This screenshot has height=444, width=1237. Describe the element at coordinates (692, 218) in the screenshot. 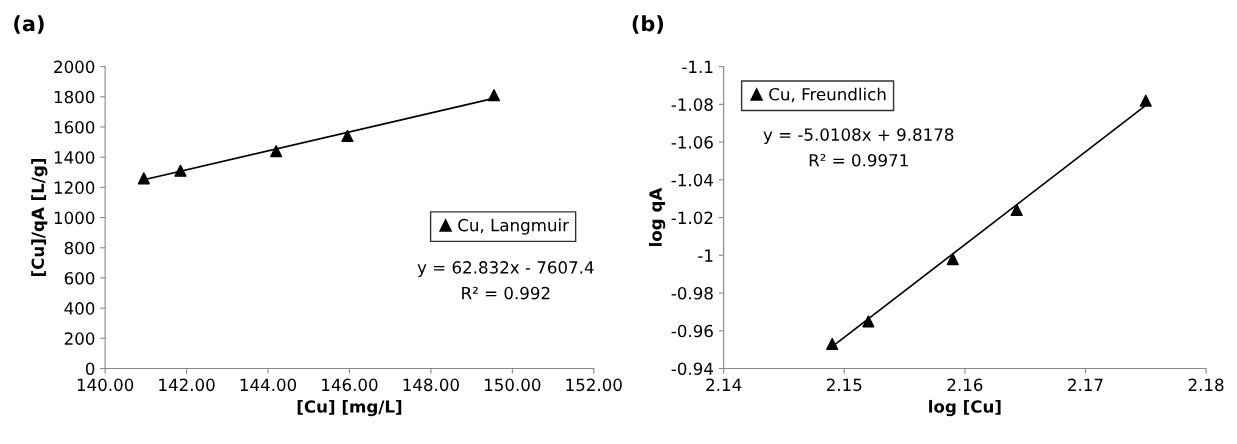

I see `y-tick-label: -1.02` at that location.